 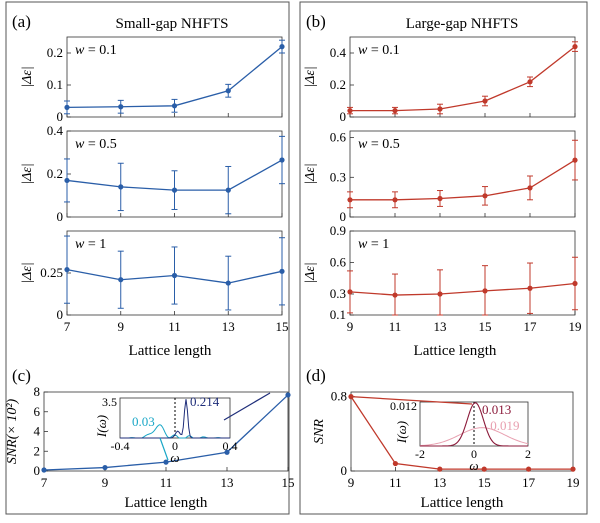 I want to click on d-axes-frame, so click(x=462, y=431).